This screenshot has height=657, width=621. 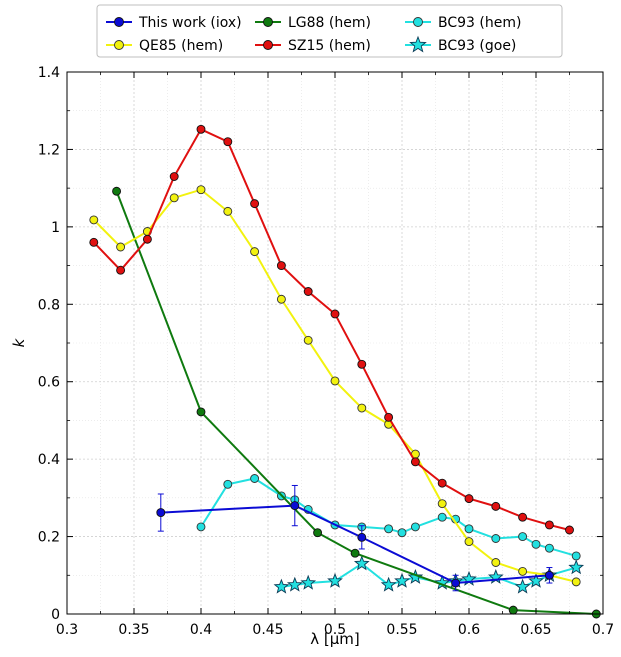 I want to click on x-tick-label: 0.65, so click(x=535, y=630).